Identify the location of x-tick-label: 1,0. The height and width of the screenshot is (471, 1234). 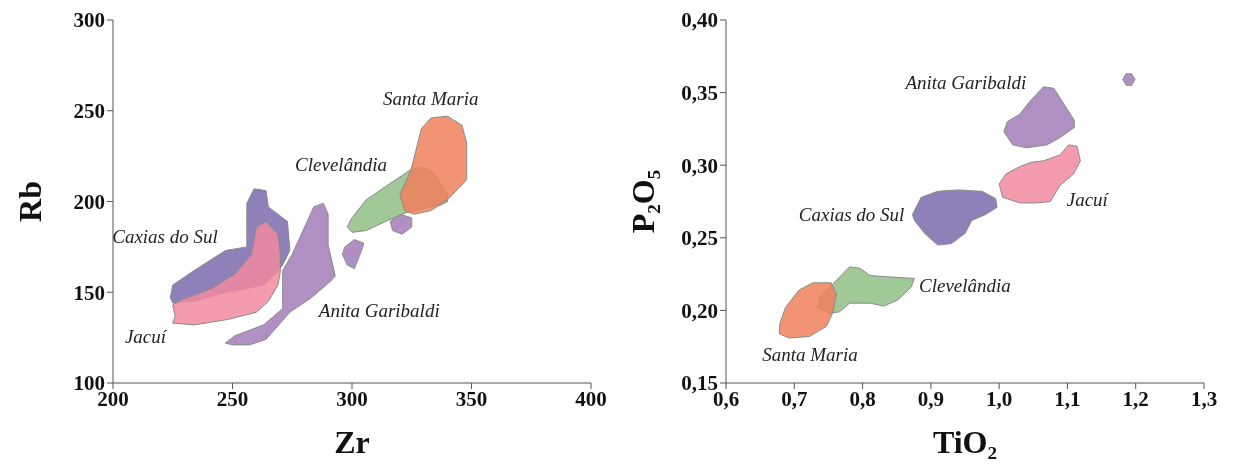
(999, 398).